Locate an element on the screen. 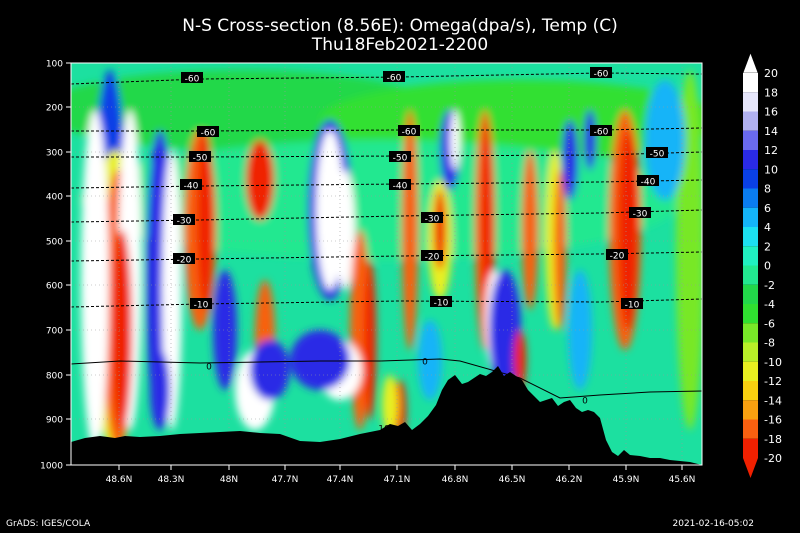 This screenshot has height=533, width=800. colorbar-label: -4 is located at coordinates (769, 304).